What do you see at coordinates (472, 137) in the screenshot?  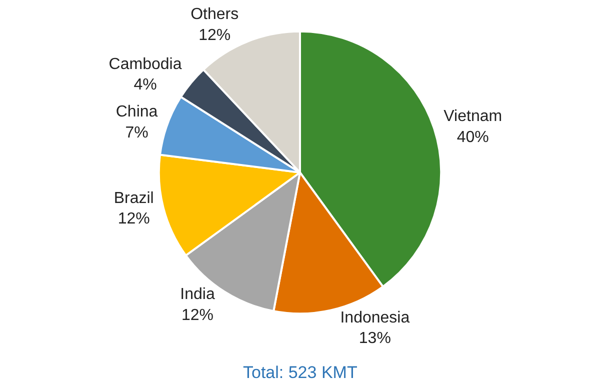 I see `data-label: 40%` at bounding box center [472, 137].